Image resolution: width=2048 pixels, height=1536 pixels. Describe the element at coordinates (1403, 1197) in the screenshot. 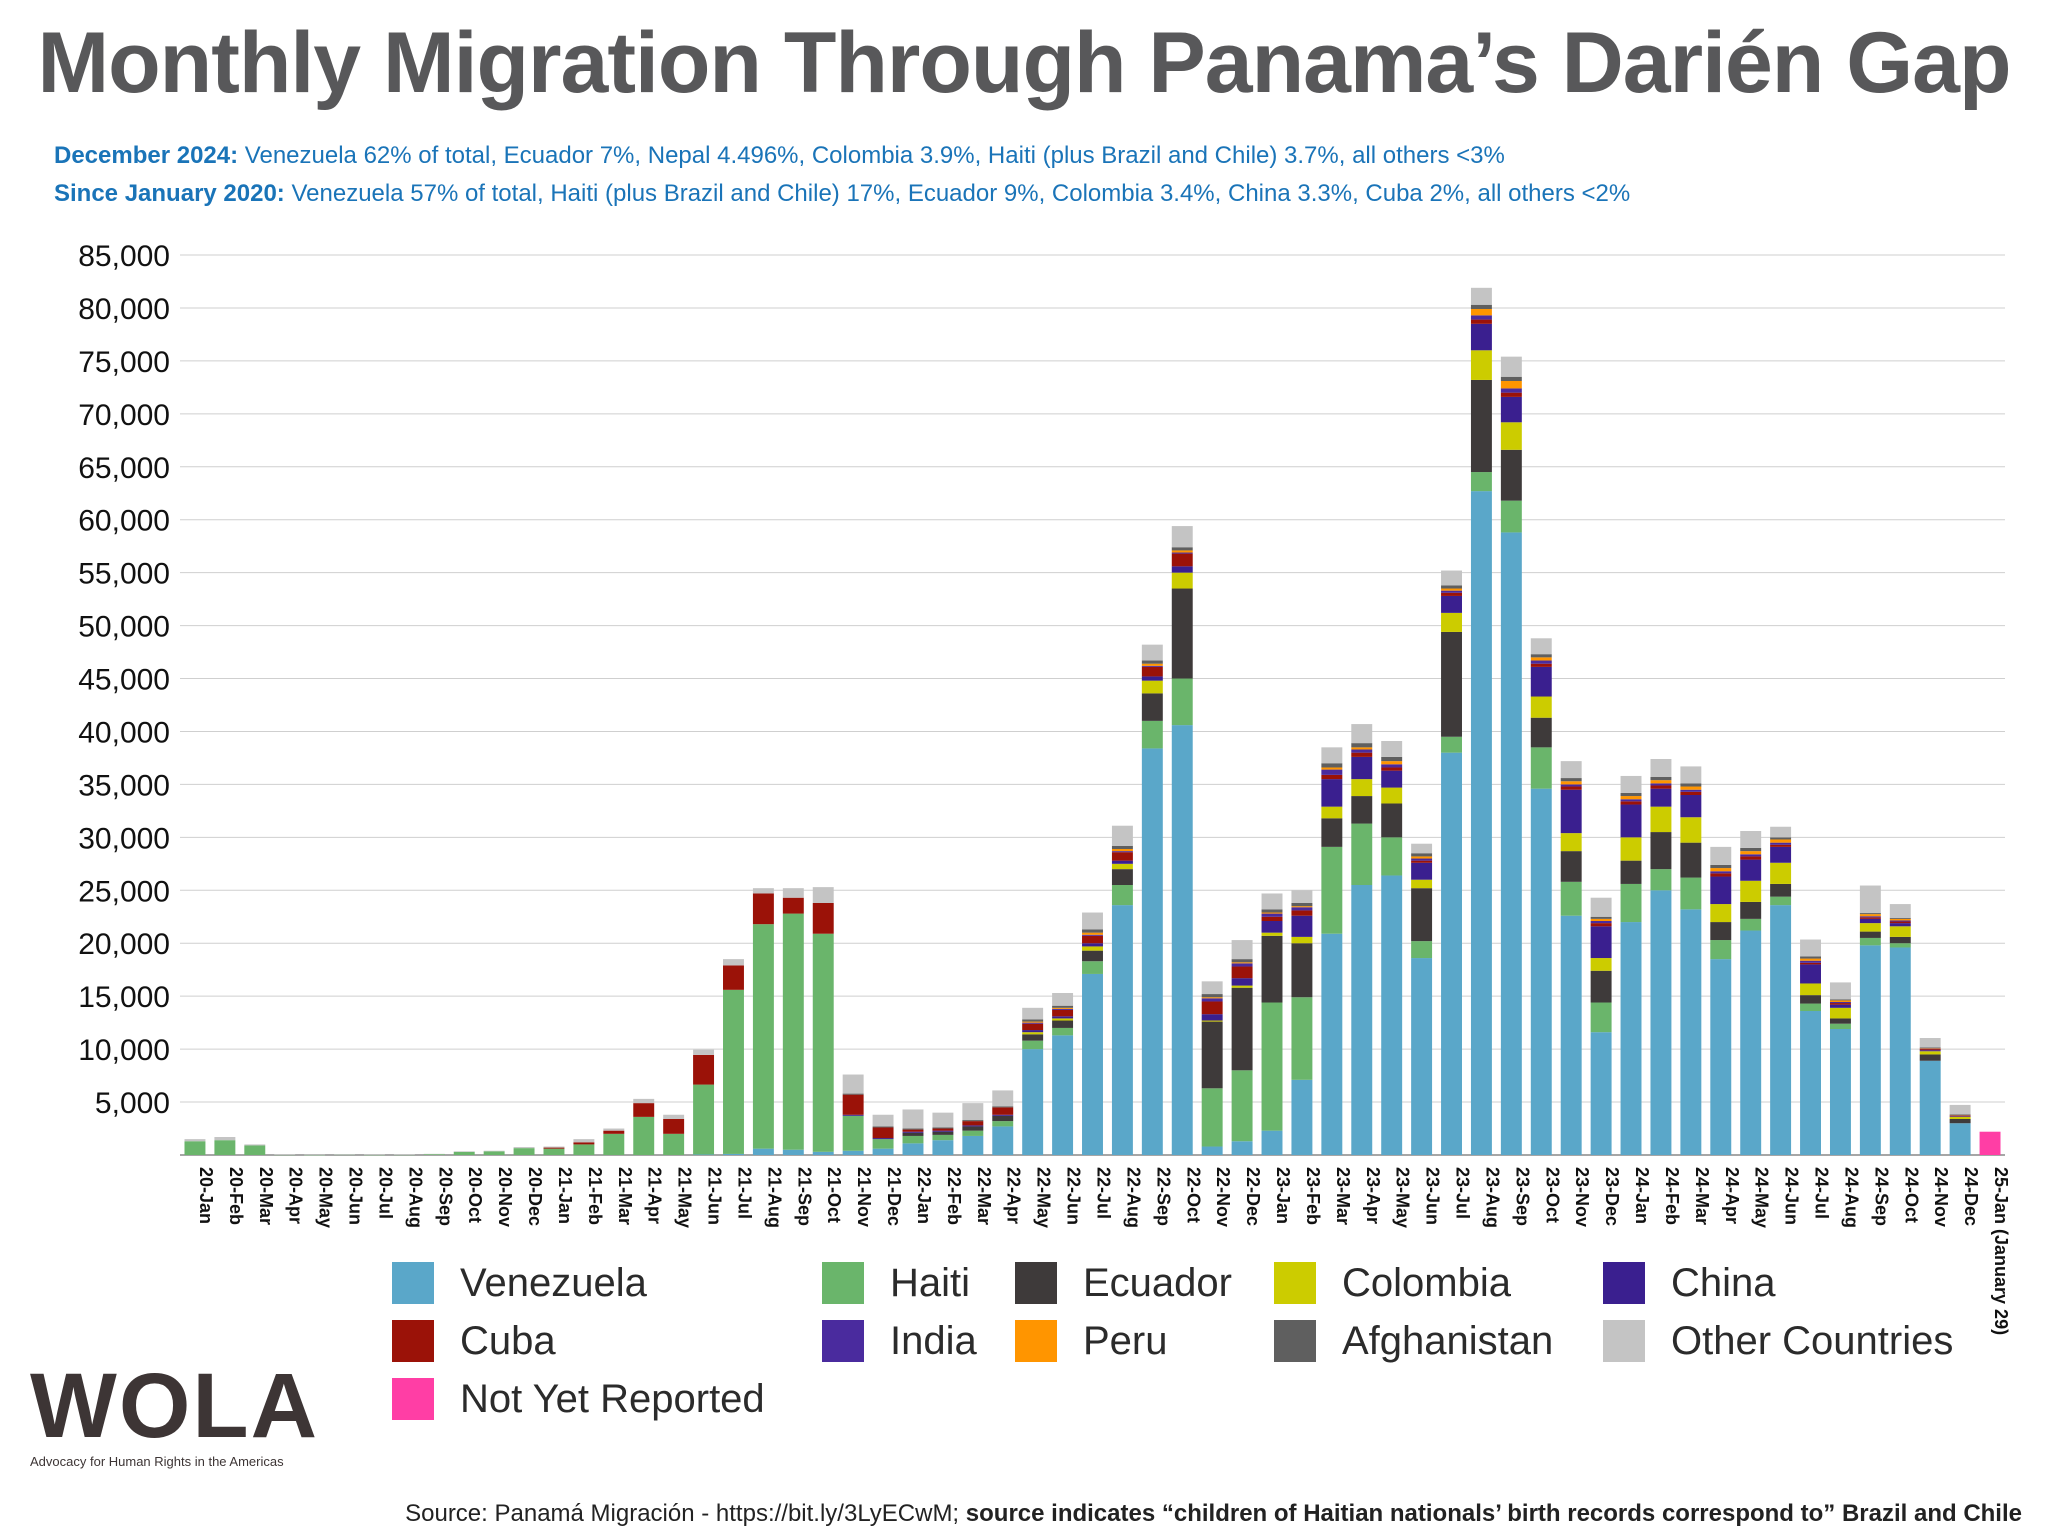

I see `x-tick-label: 23-May` at that location.